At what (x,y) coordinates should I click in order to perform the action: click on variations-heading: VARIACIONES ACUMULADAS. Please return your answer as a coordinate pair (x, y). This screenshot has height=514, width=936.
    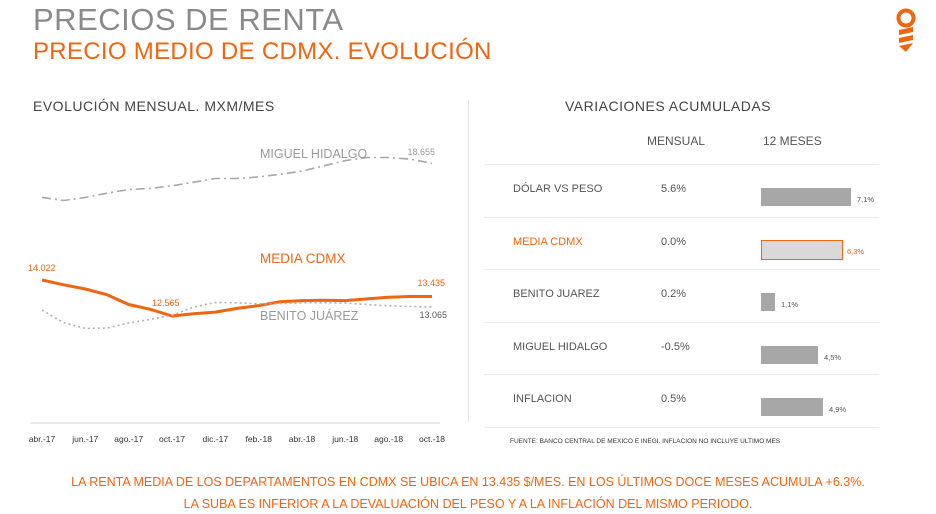
    Looking at the image, I should click on (668, 106).